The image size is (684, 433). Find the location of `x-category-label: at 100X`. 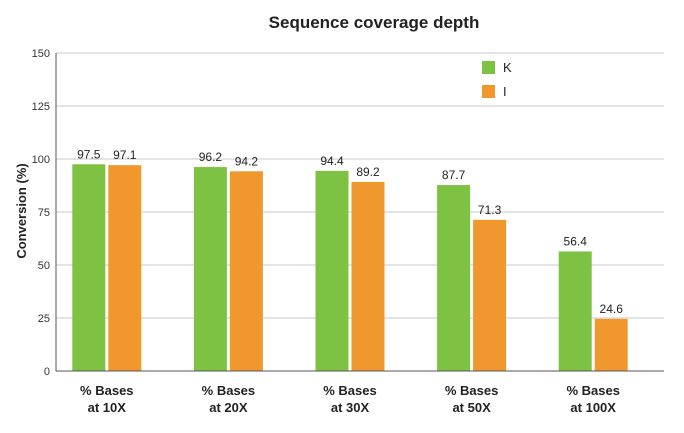

x-category-label: at 100X is located at coordinates (593, 407).